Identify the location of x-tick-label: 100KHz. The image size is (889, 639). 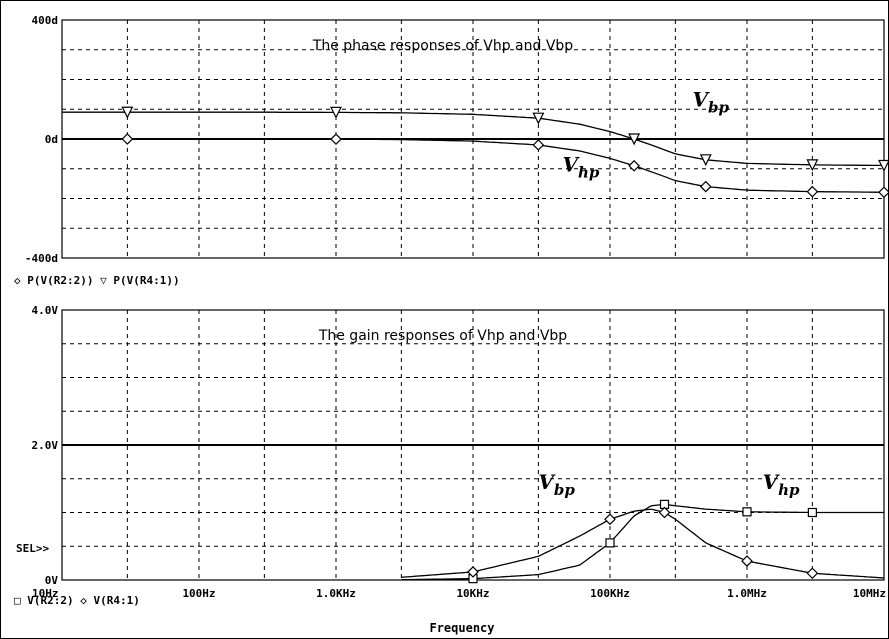
(610, 593).